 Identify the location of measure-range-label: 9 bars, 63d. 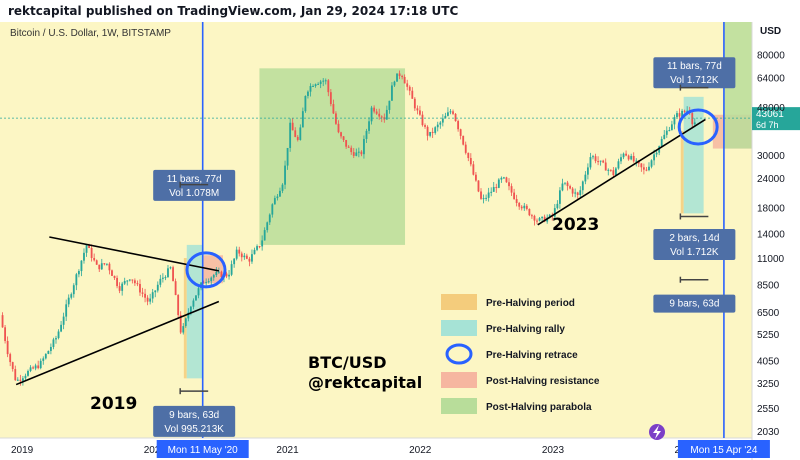
(194, 415).